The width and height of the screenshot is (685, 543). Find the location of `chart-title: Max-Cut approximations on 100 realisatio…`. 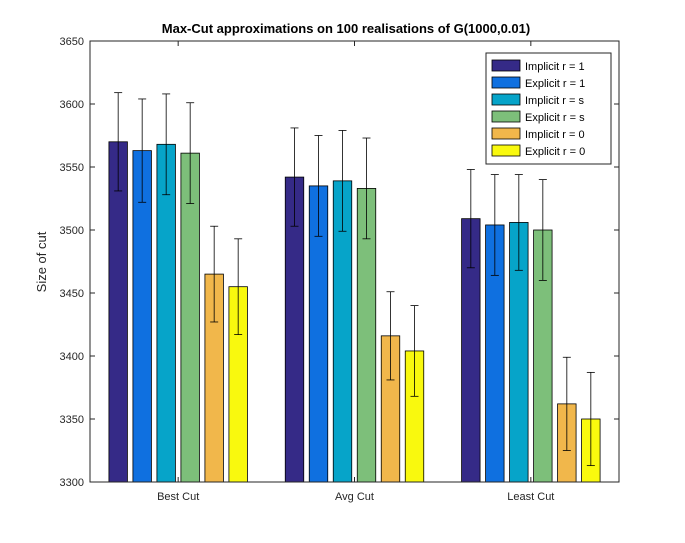

chart-title: Max-Cut approximations on 100 realisatio… is located at coordinates (346, 28).